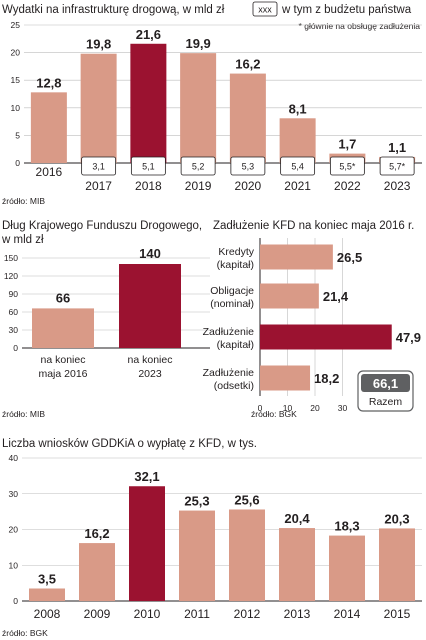  Describe the element at coordinates (347, 186) in the screenshot. I see `x-tick-label: 2022` at that location.